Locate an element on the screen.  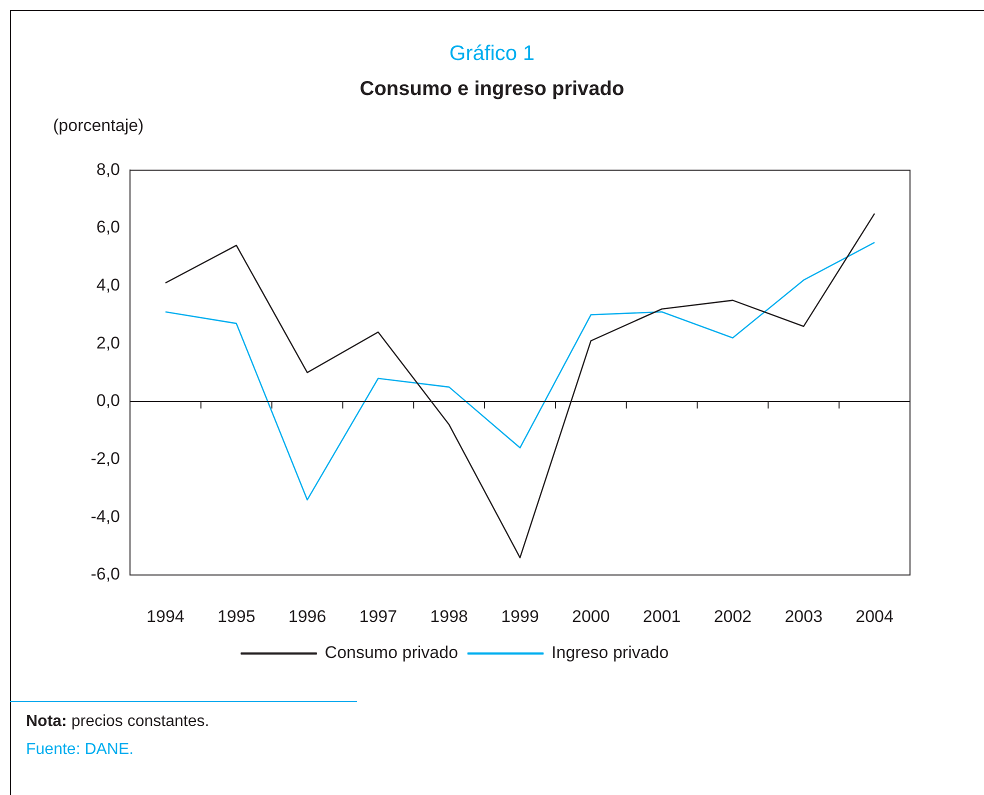
x-tick-label: 2002 is located at coordinates (733, 616).